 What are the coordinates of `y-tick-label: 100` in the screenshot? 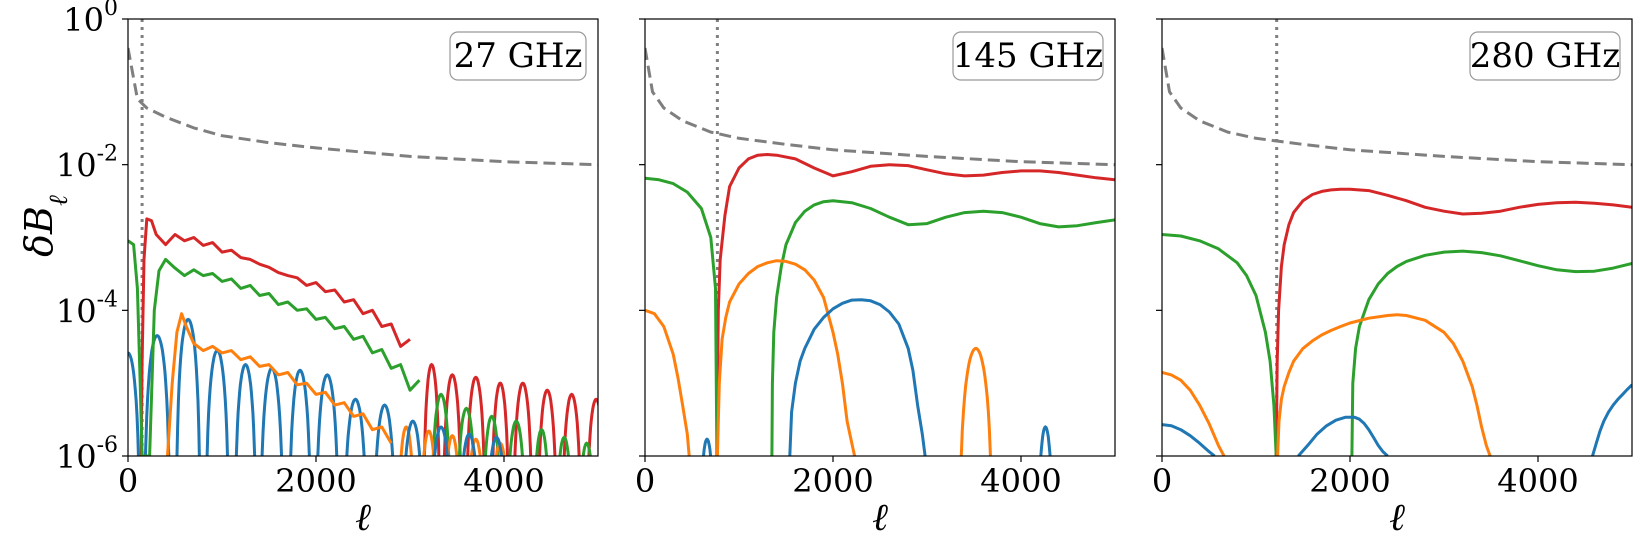 It's located at (90, 19).